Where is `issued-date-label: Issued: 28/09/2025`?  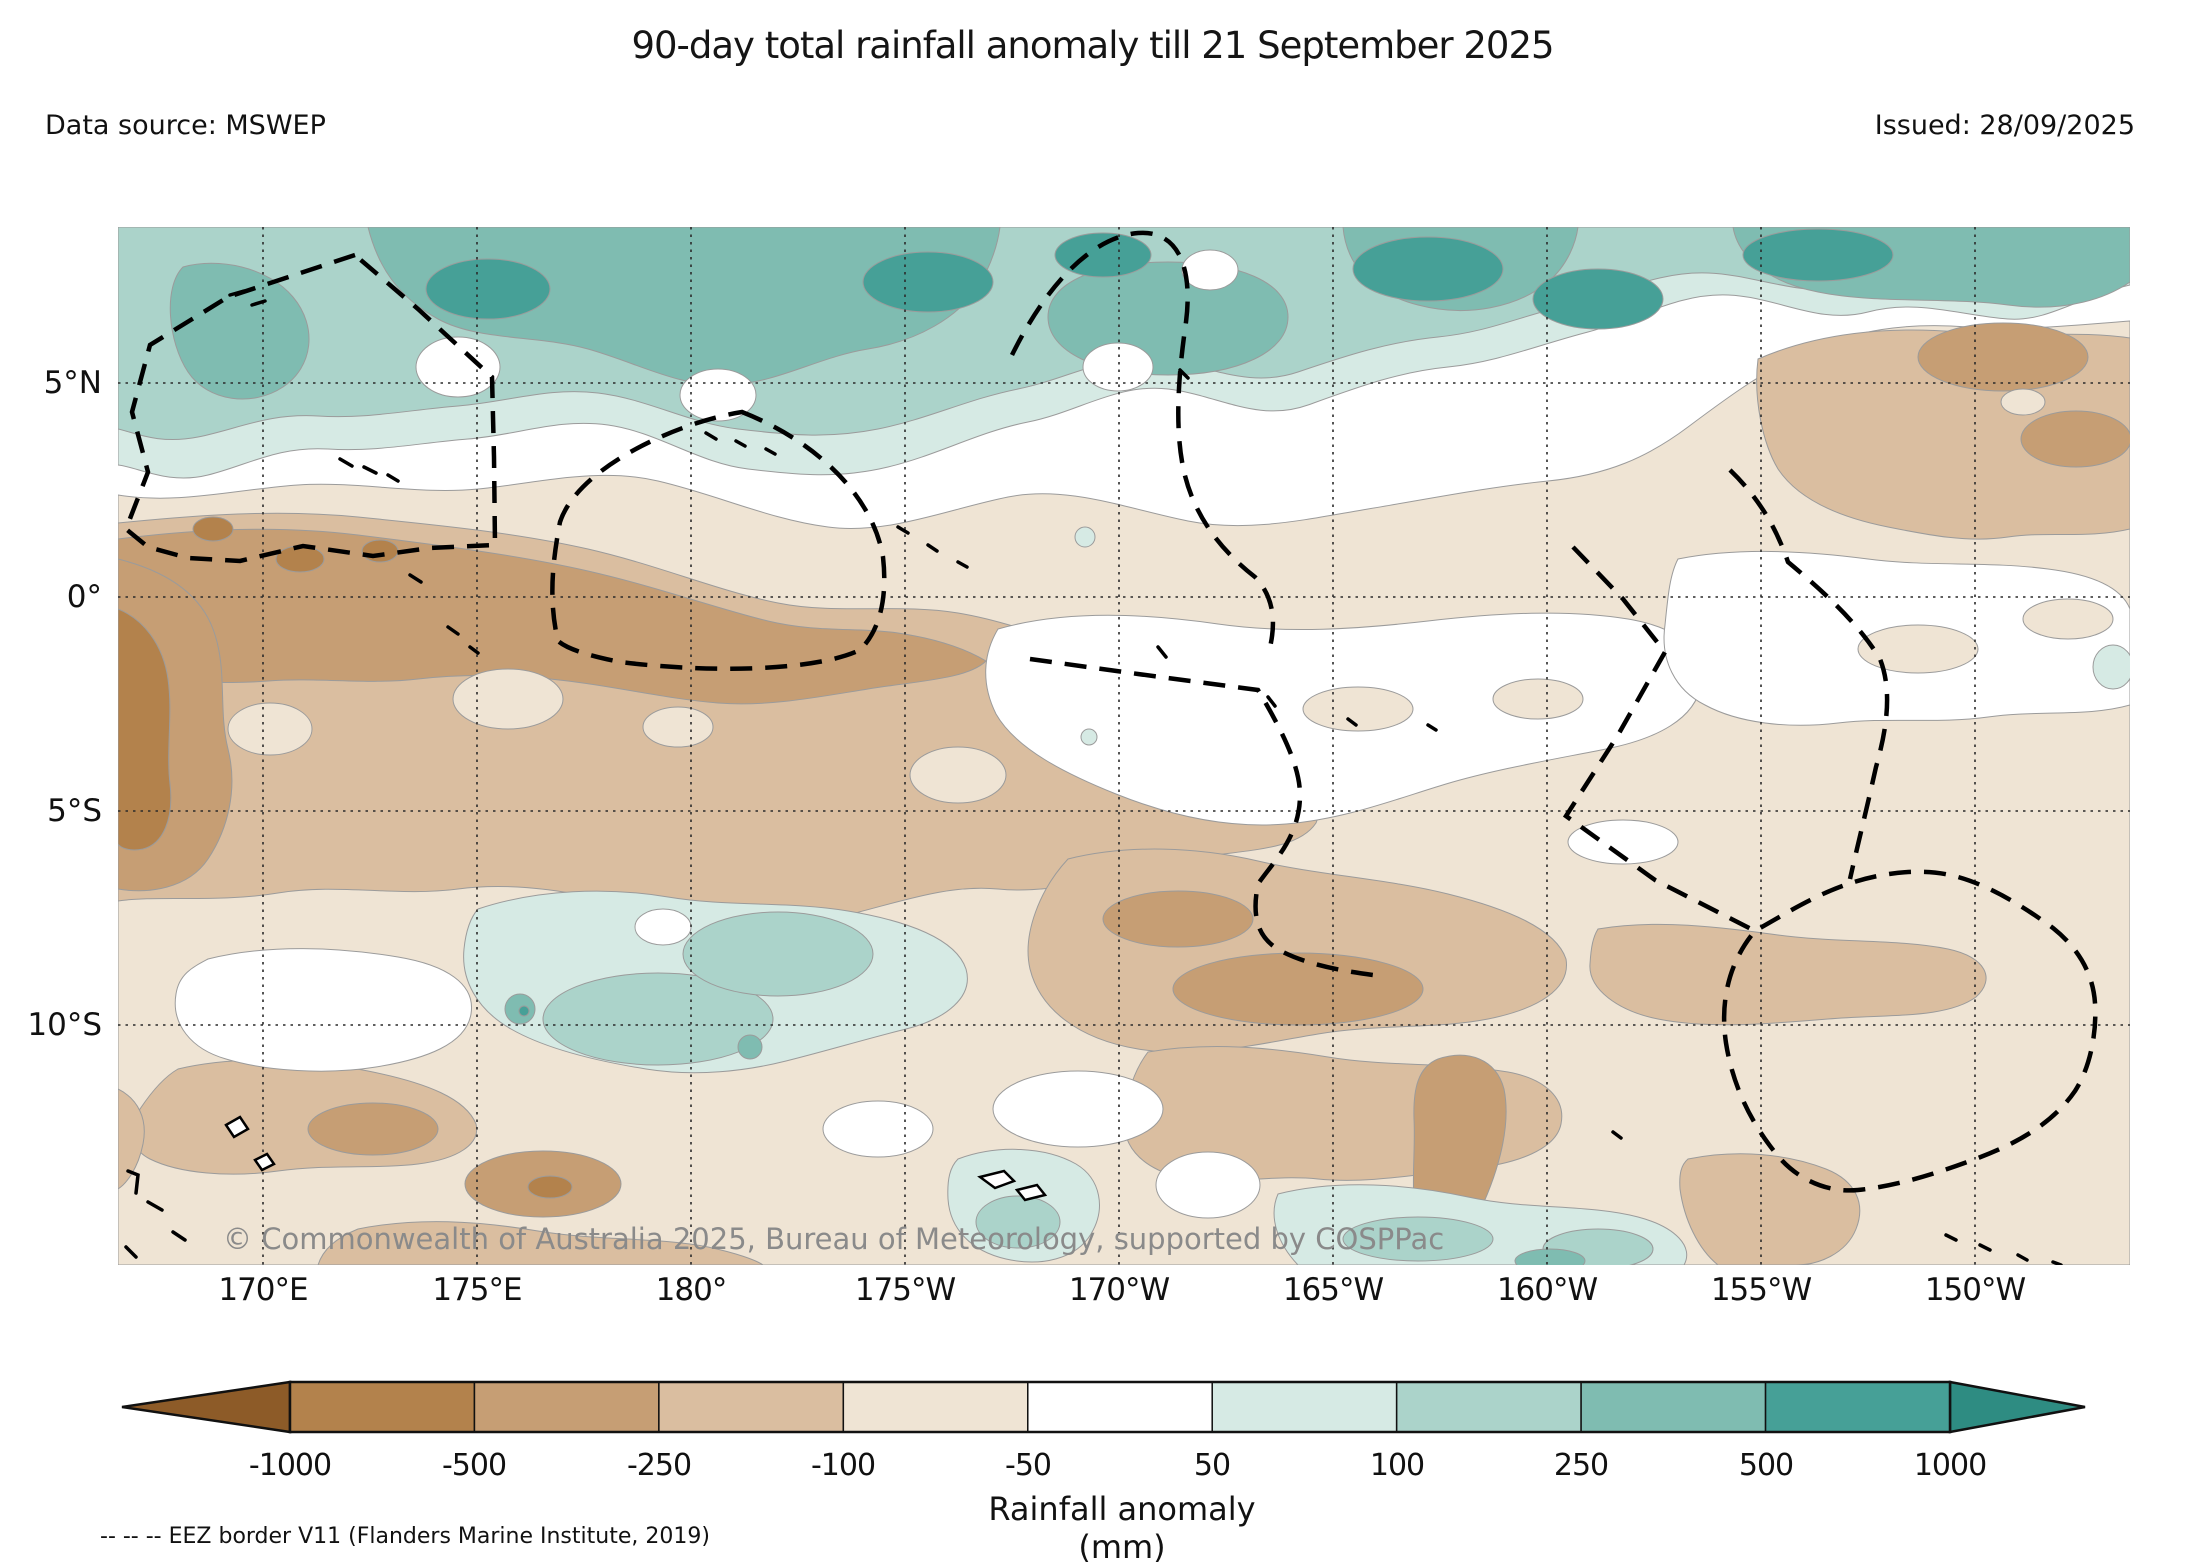
issued-date-label: Issued: 28/09/2025 is located at coordinates (2004, 125).